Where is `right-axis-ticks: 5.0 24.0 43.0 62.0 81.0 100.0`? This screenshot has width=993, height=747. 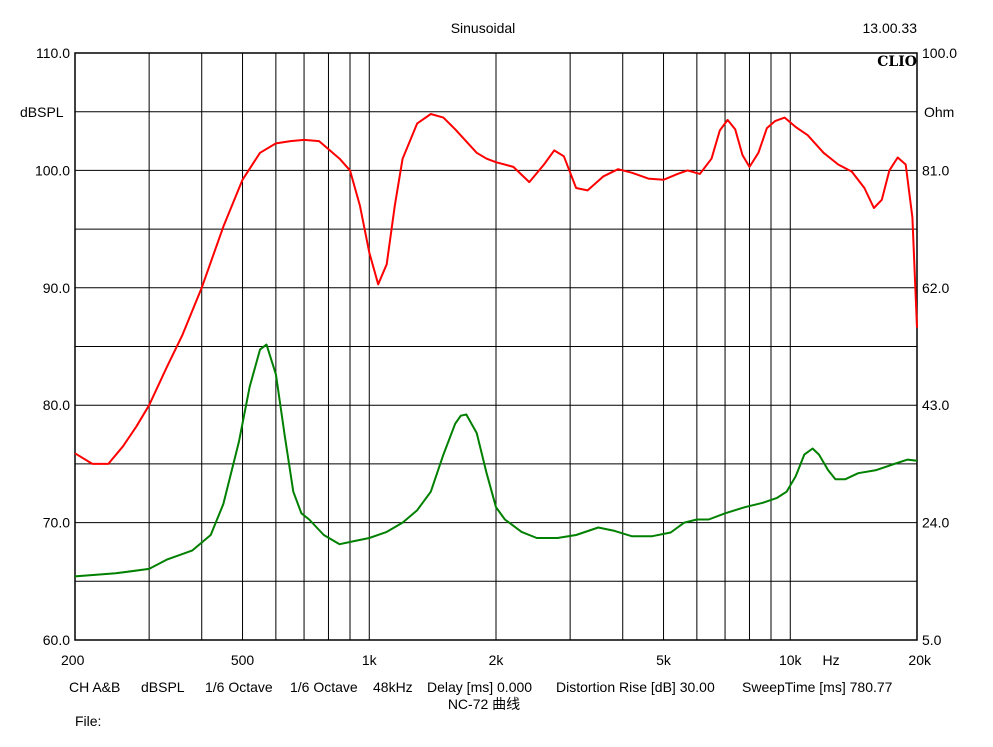
right-axis-ticks: 5.0 24.0 43.0 62.0 81.0 100.0 is located at coordinates (939, 346).